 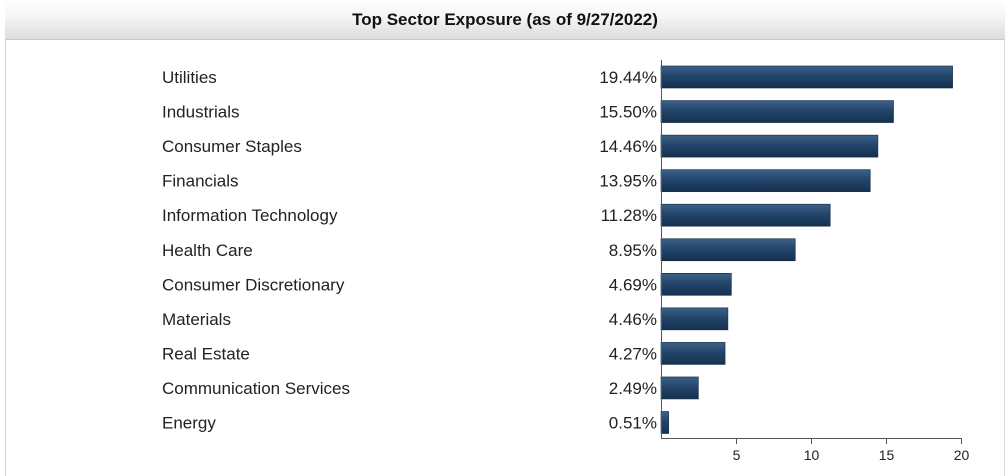 What do you see at coordinates (256, 388) in the screenshot?
I see `category-label: Communication Services` at bounding box center [256, 388].